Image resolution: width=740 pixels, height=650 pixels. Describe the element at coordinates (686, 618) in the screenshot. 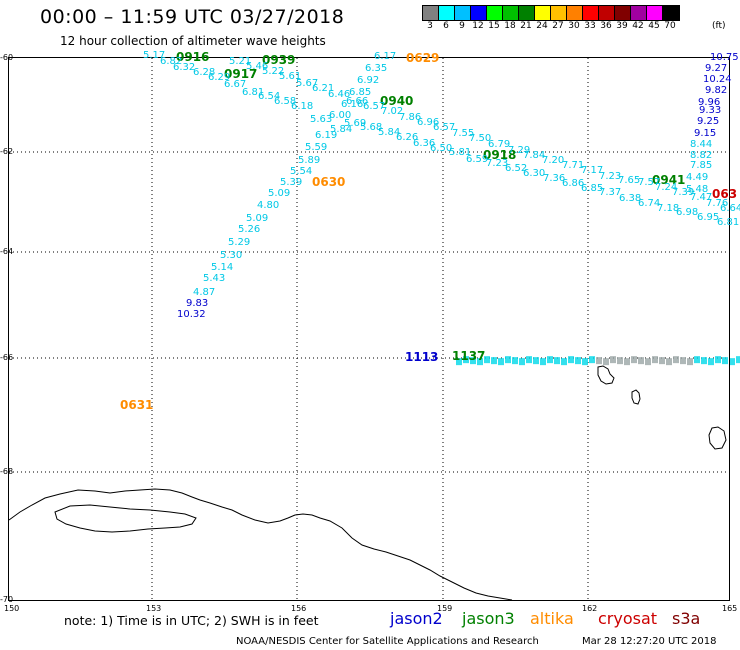

I see `legend-s3a: s3a` at that location.